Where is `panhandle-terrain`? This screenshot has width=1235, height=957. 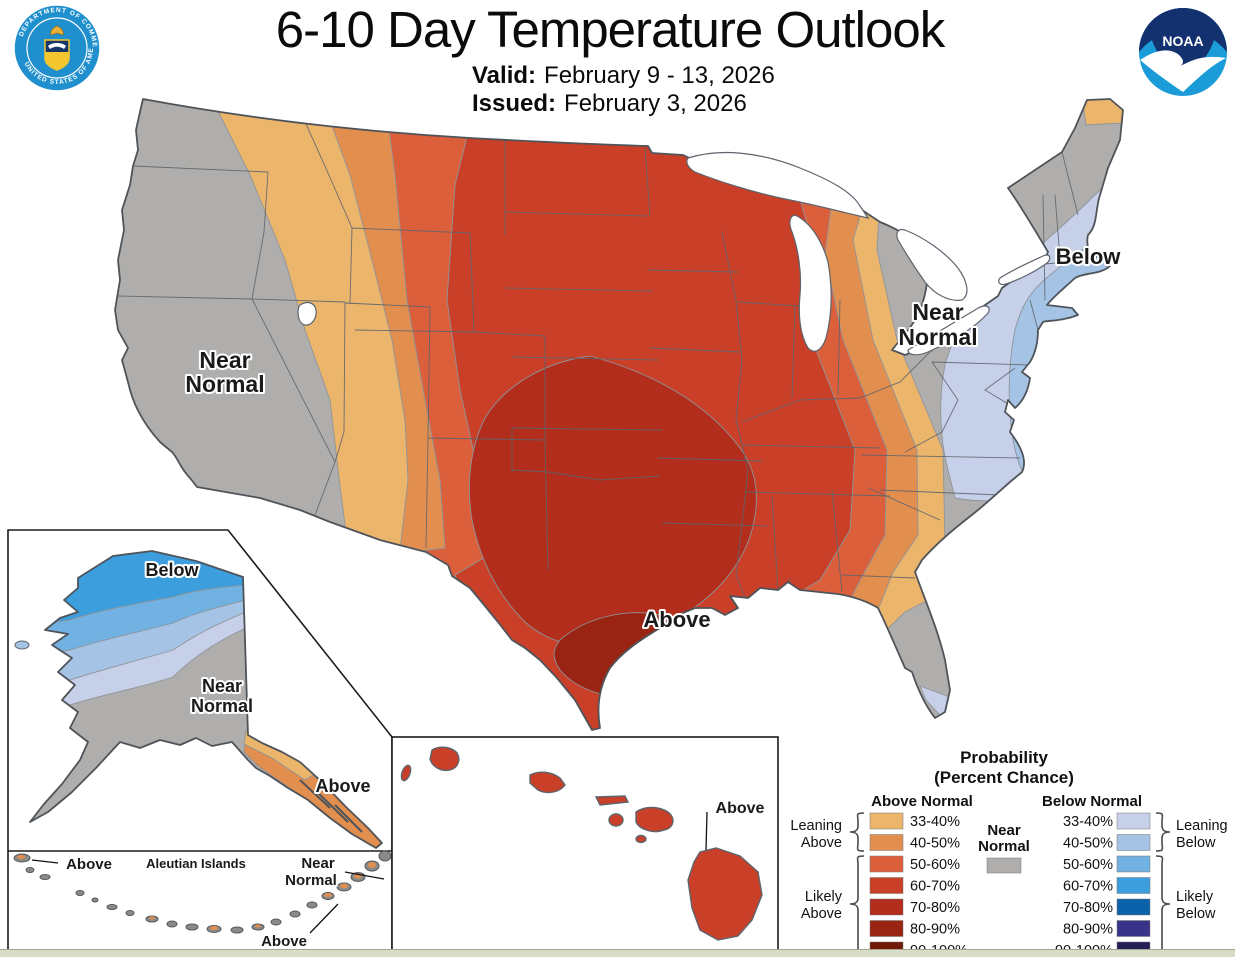 panhandle-terrain is located at coordinates (331, 806).